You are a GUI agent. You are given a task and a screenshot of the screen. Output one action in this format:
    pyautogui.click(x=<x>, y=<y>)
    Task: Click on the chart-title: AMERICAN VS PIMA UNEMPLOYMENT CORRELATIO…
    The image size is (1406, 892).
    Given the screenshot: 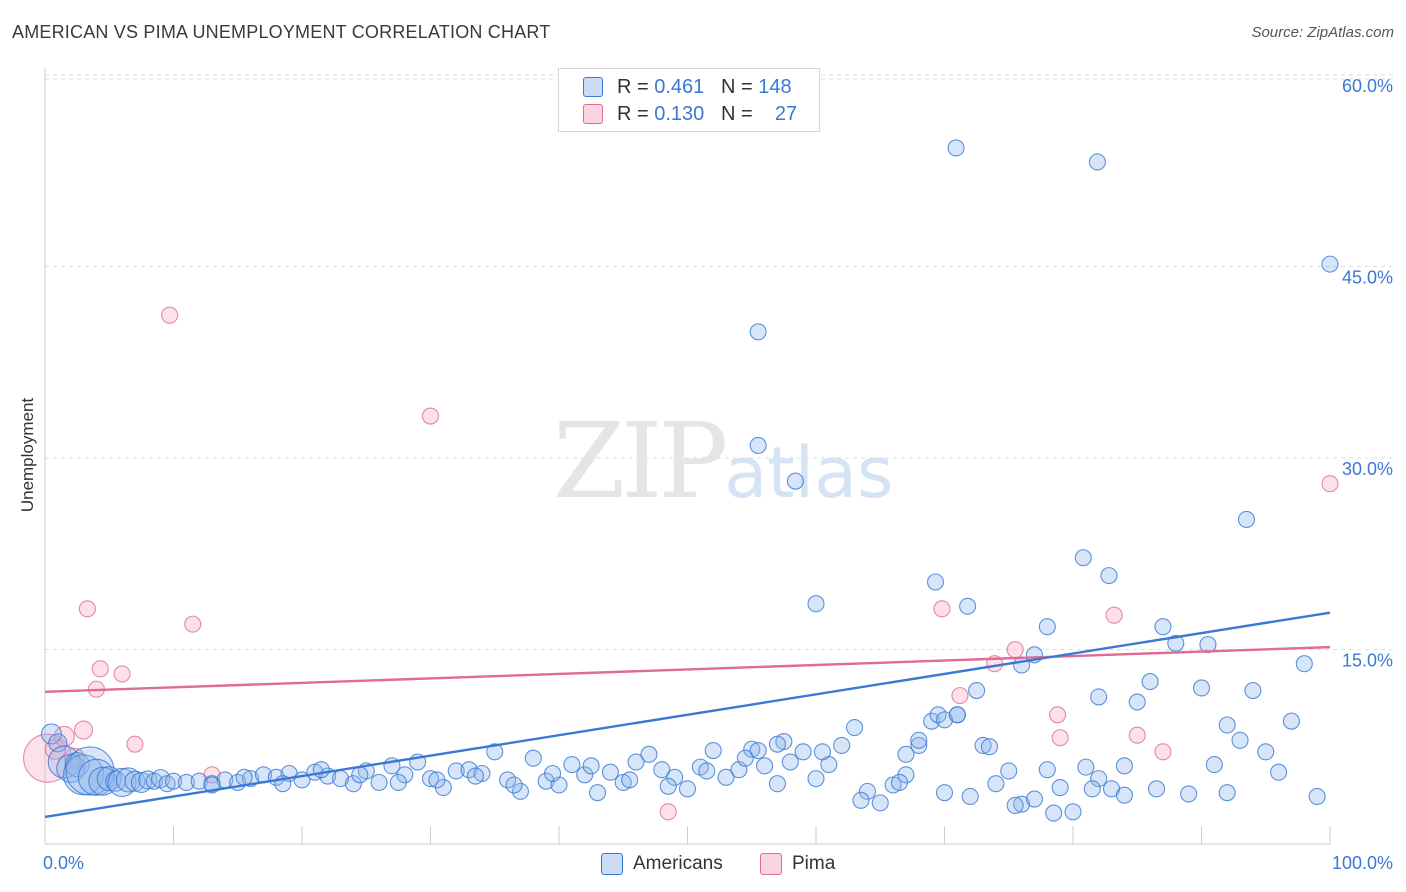 What is the action you would take?
    pyautogui.click(x=281, y=32)
    